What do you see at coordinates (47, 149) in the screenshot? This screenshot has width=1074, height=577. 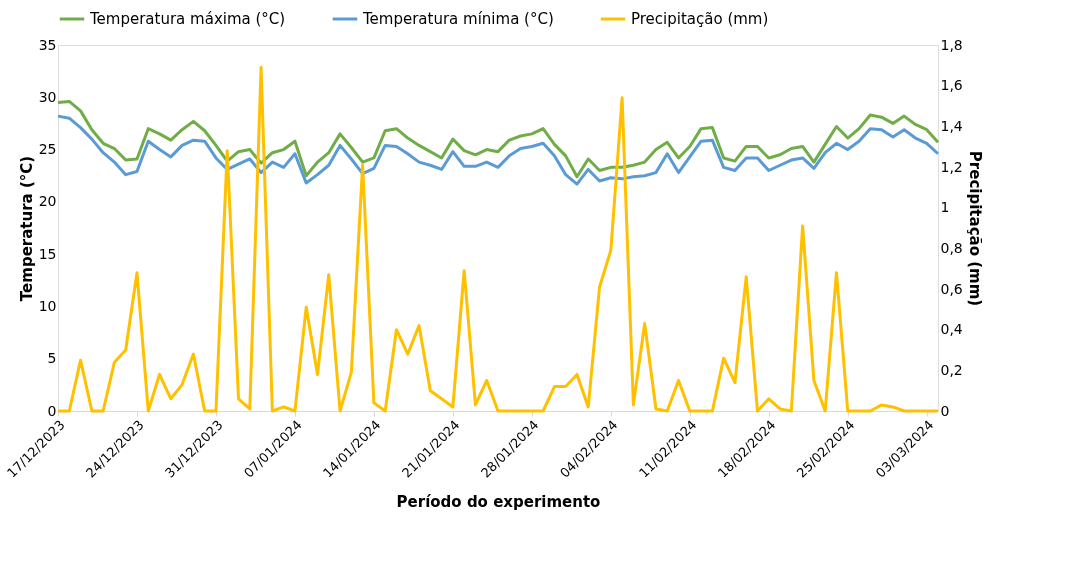 I see `y-tick-label: 25` at bounding box center [47, 149].